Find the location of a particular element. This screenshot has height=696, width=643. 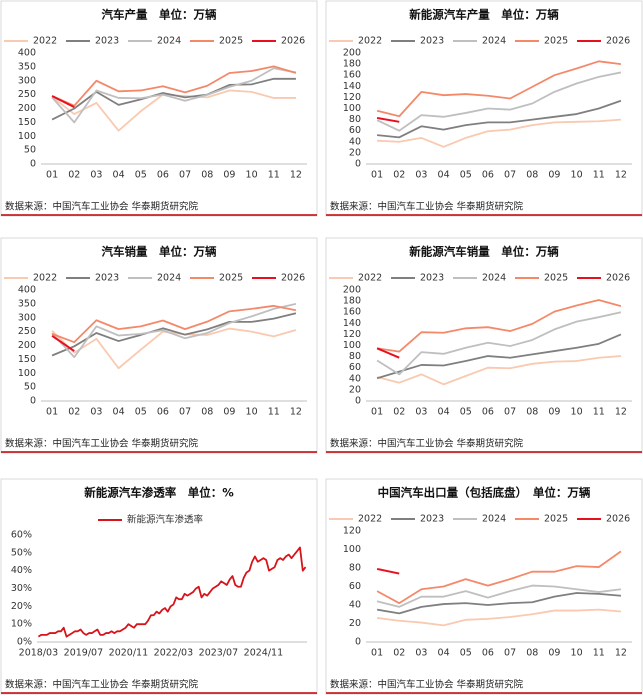

y-tick-label: 50 is located at coordinates (30, 150).